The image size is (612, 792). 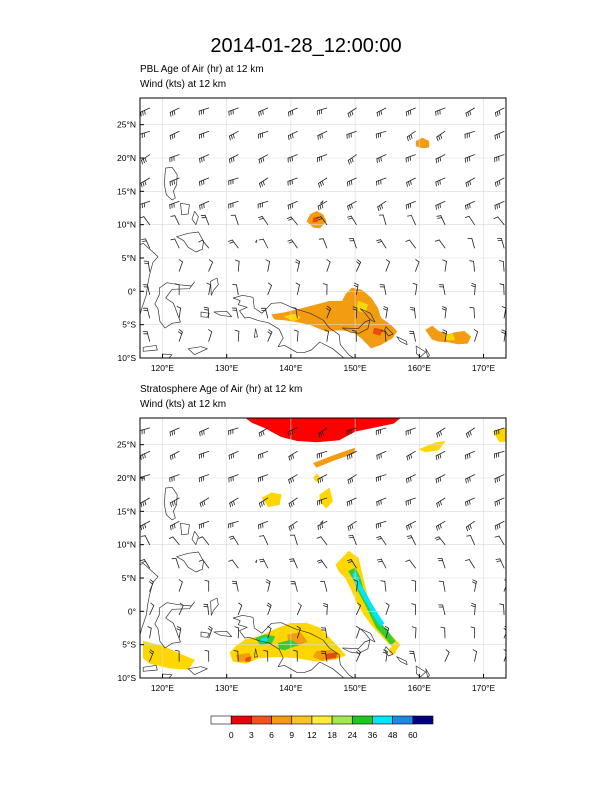 I want to click on x-tick-label: 160°E, so click(x=420, y=688).